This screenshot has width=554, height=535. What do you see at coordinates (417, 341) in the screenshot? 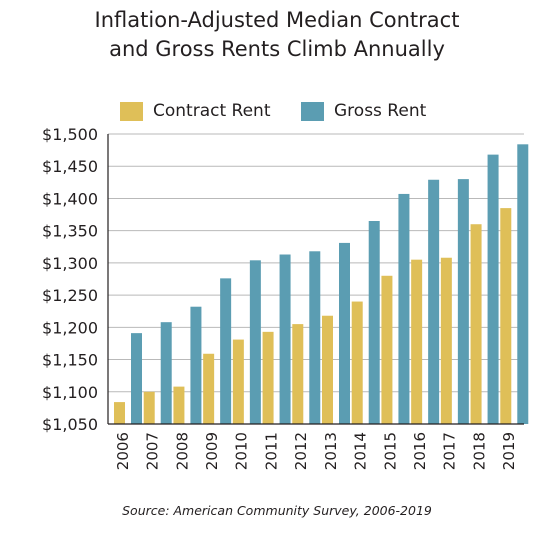
I see `bar-contract-rent-2016` at bounding box center [417, 341].